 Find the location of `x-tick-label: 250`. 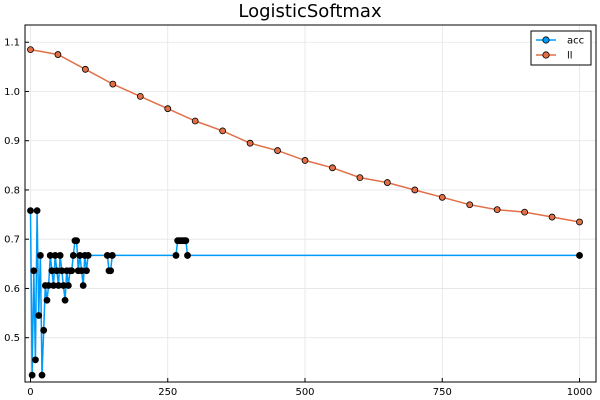

x-tick-label: 250 is located at coordinates (167, 392).